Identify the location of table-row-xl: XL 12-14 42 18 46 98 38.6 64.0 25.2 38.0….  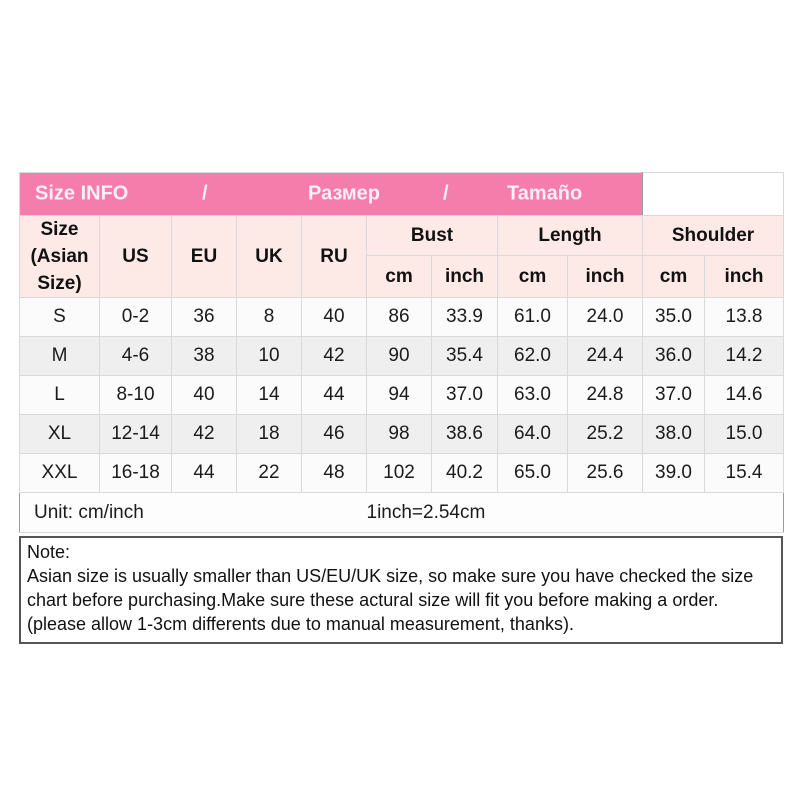
(402, 434).